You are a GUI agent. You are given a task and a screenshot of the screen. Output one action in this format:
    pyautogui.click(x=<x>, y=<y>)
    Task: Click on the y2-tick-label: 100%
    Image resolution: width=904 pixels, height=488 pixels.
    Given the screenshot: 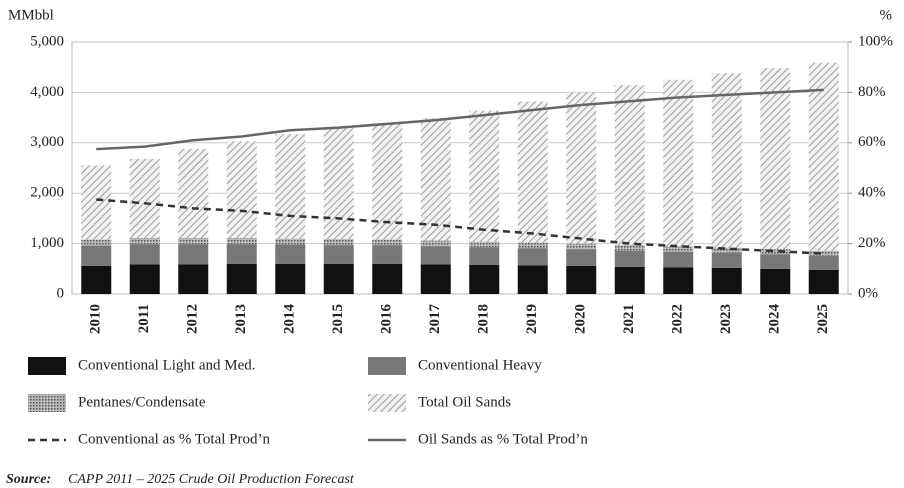 What is the action you would take?
    pyautogui.click(x=875, y=41)
    